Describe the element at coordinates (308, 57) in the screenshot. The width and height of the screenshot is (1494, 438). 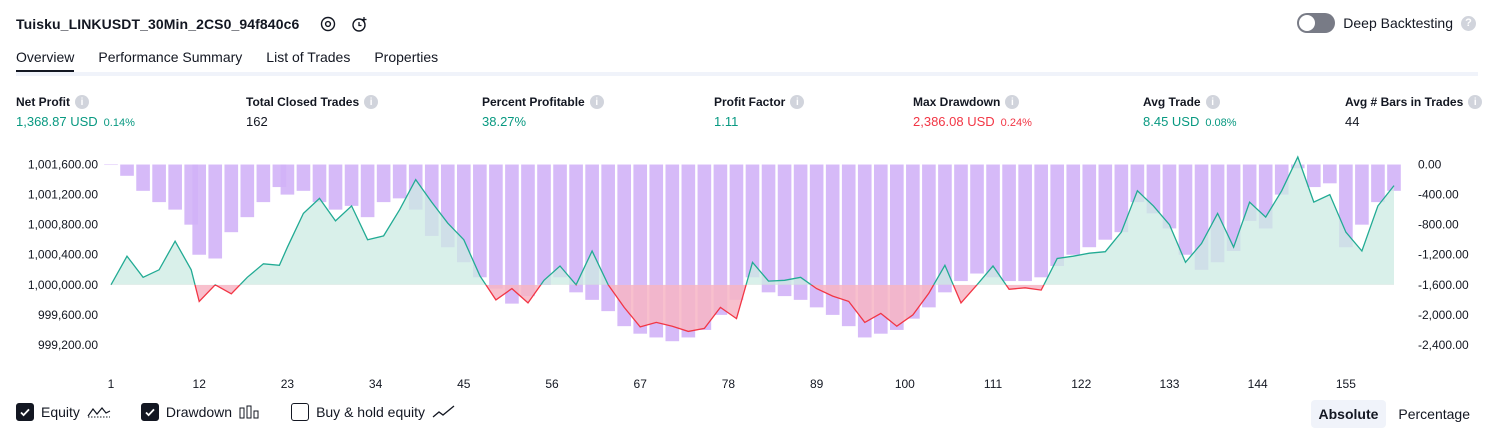
I see `tab-list-of-trades: List of Trades` at that location.